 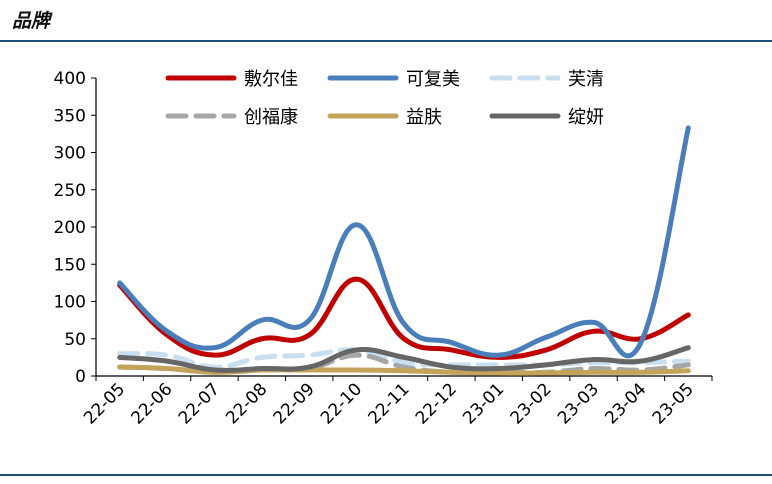 What do you see at coordinates (578, 403) in the screenshot?
I see `x-tick-label: 23-03` at bounding box center [578, 403].